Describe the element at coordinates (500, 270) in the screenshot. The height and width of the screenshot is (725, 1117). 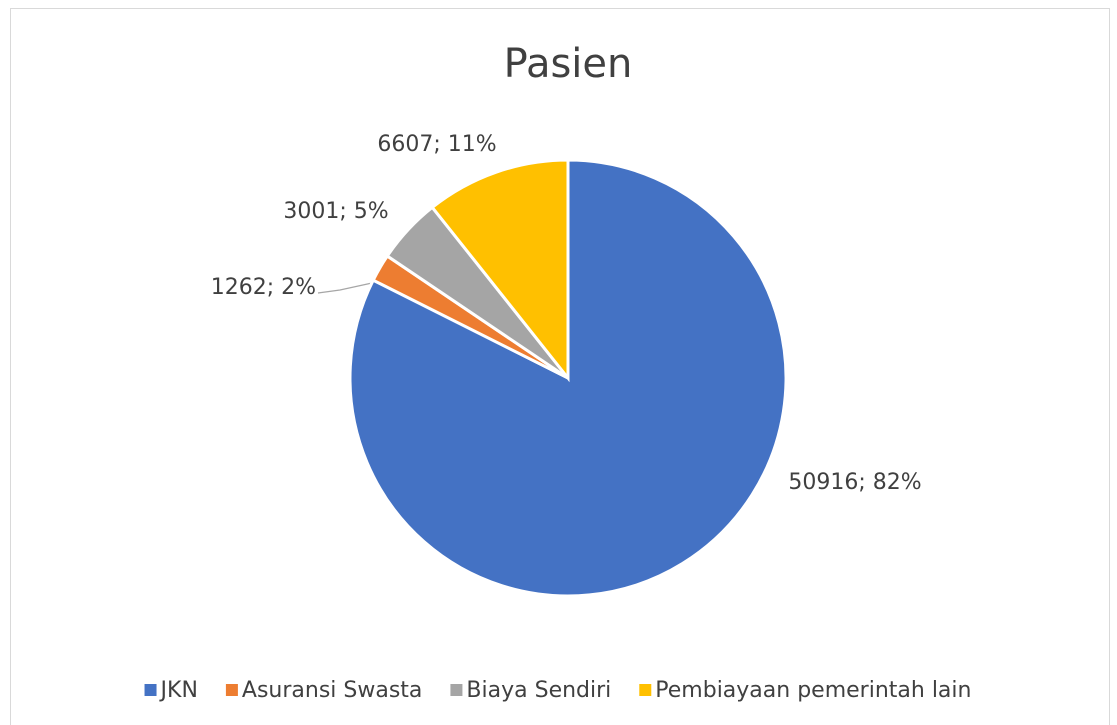
I see `pie-slice` at that location.